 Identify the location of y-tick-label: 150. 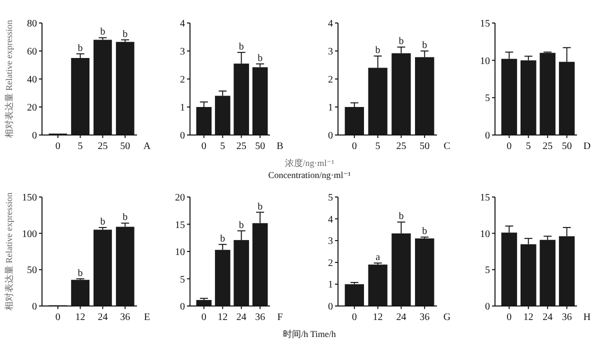
(29, 198).